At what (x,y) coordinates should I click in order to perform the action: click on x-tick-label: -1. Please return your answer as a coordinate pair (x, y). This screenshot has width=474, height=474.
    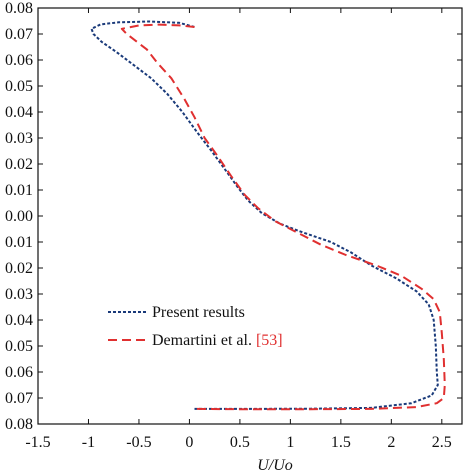
    Looking at the image, I should click on (88, 442).